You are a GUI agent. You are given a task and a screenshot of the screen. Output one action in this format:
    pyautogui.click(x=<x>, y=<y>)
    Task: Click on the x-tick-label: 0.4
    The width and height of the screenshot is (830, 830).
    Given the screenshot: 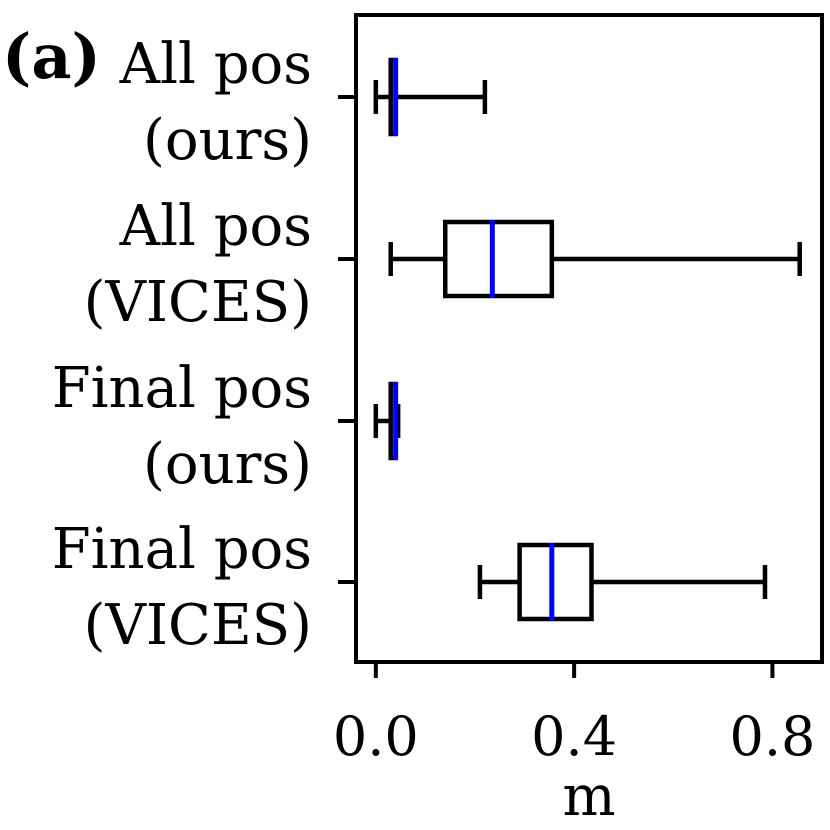 What is the action you would take?
    pyautogui.click(x=574, y=736)
    